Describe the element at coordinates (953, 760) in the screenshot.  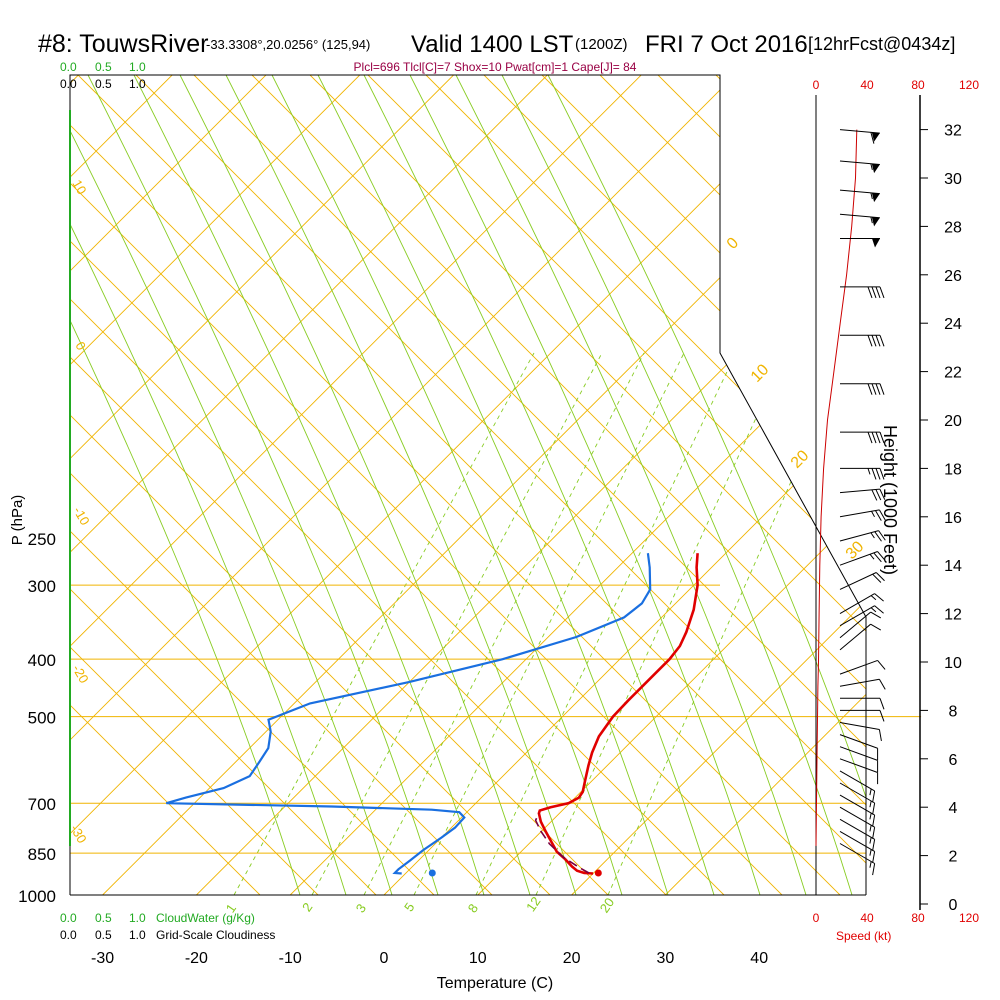
I see `height-tick-label: 6` at that location.